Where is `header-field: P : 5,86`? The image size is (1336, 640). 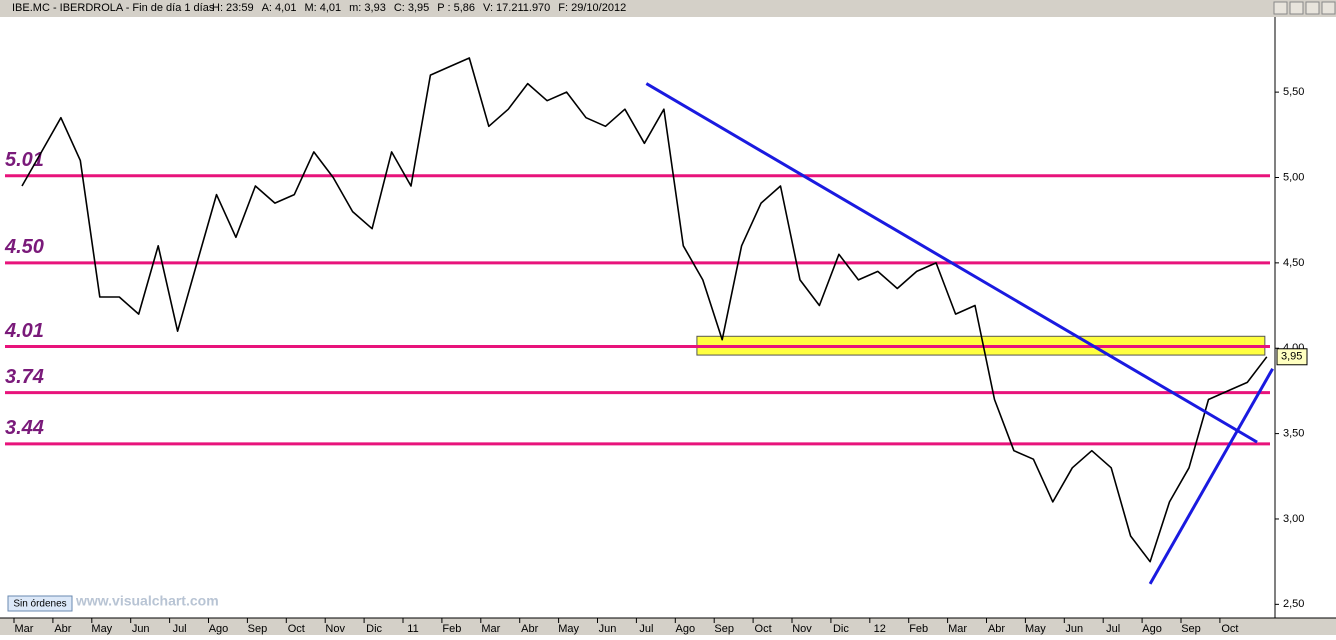
header-field: P : 5,86 is located at coordinates (456, 8).